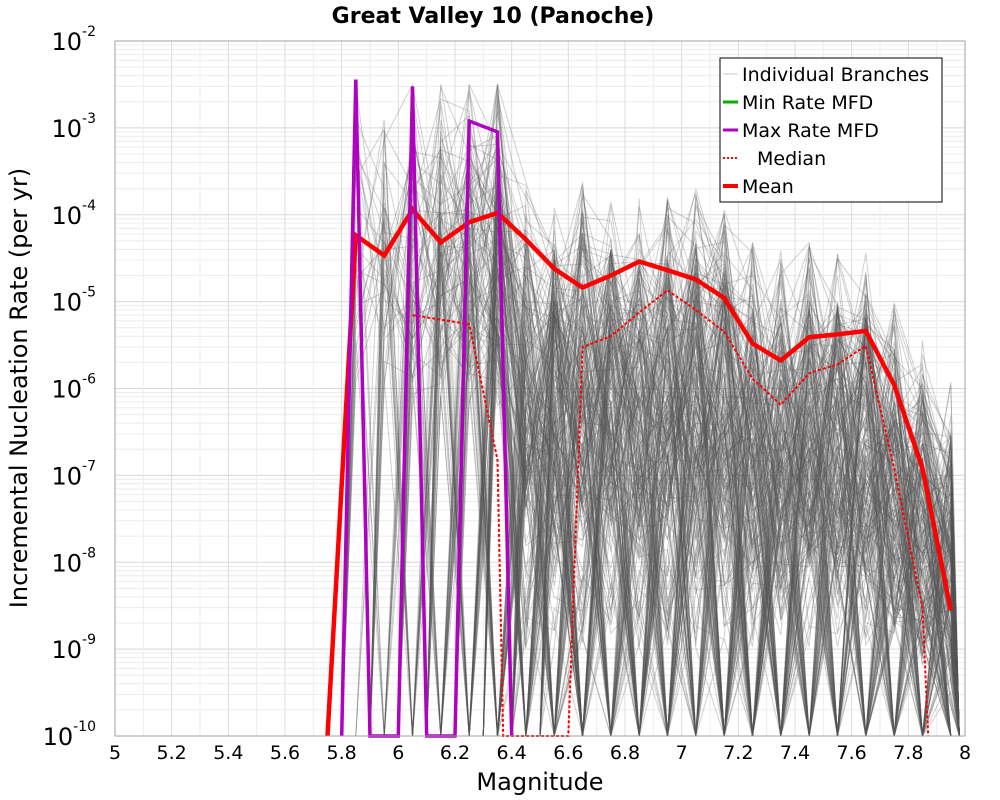  Describe the element at coordinates (738, 753) in the screenshot. I see `x-tick-label: 7.2` at that location.